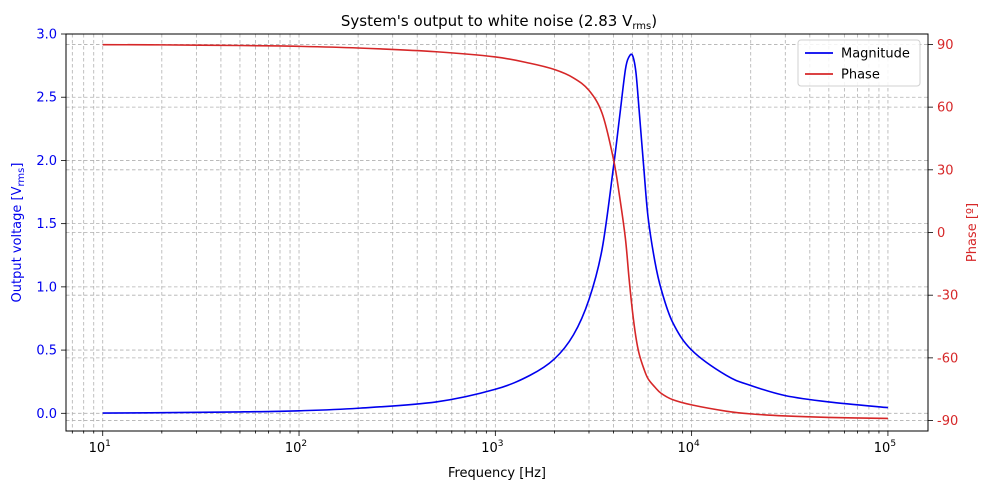 This screenshot has width=989, height=489. I want to click on y-right-tick-label: -60, so click(947, 358).